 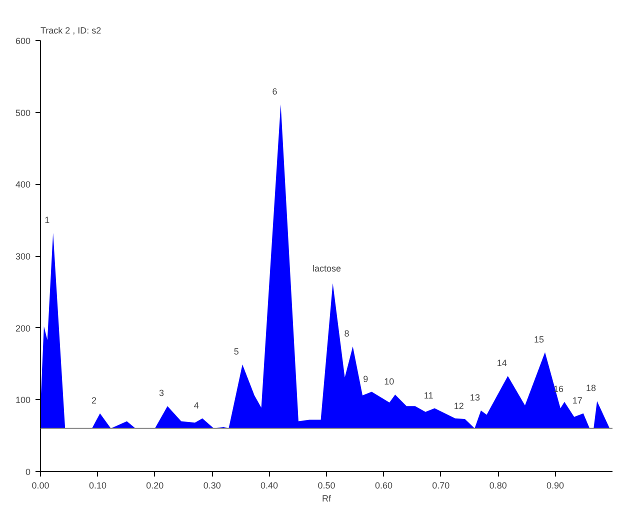 I want to click on annotation: 9, so click(x=365, y=379).